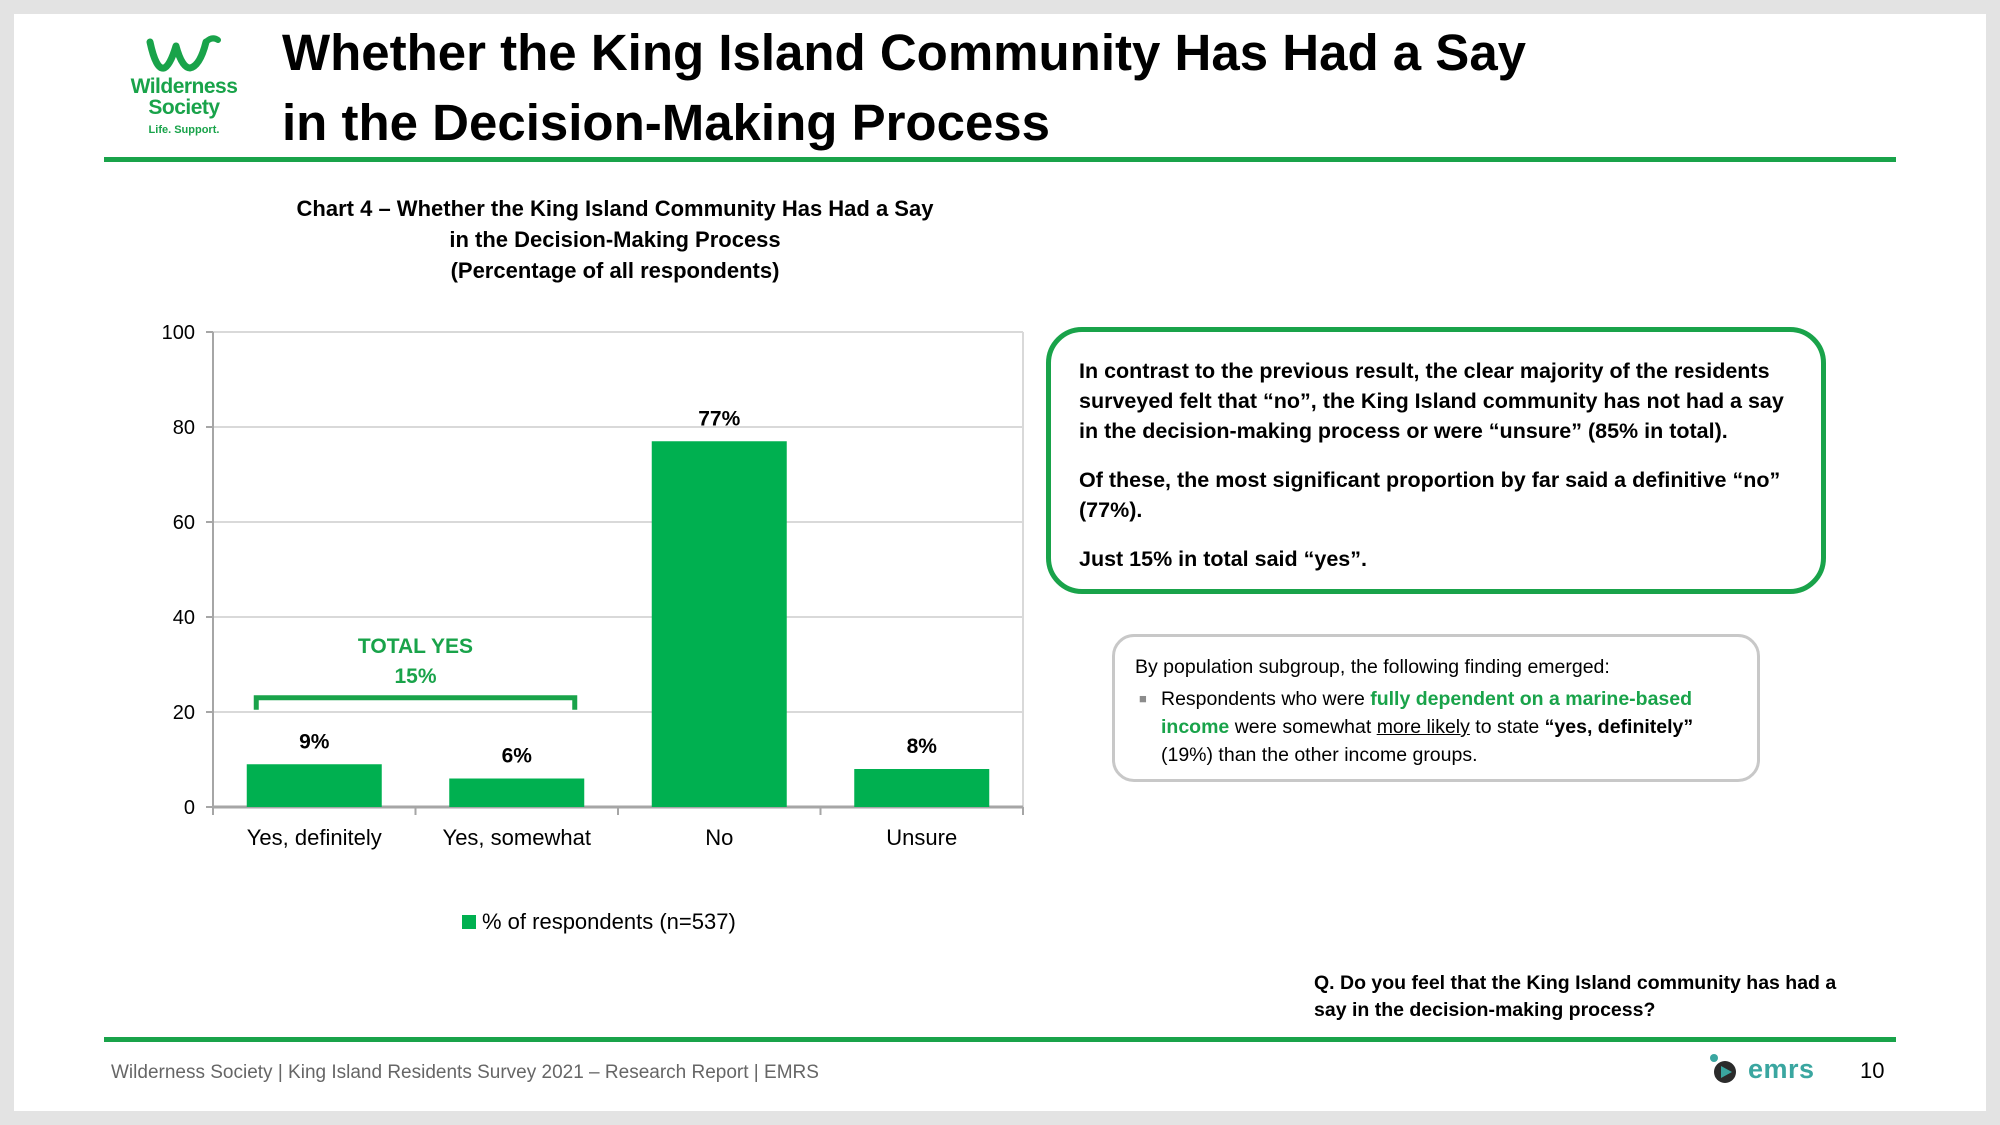  What do you see at coordinates (184, 107) in the screenshot?
I see `logo-line2: Society` at bounding box center [184, 107].